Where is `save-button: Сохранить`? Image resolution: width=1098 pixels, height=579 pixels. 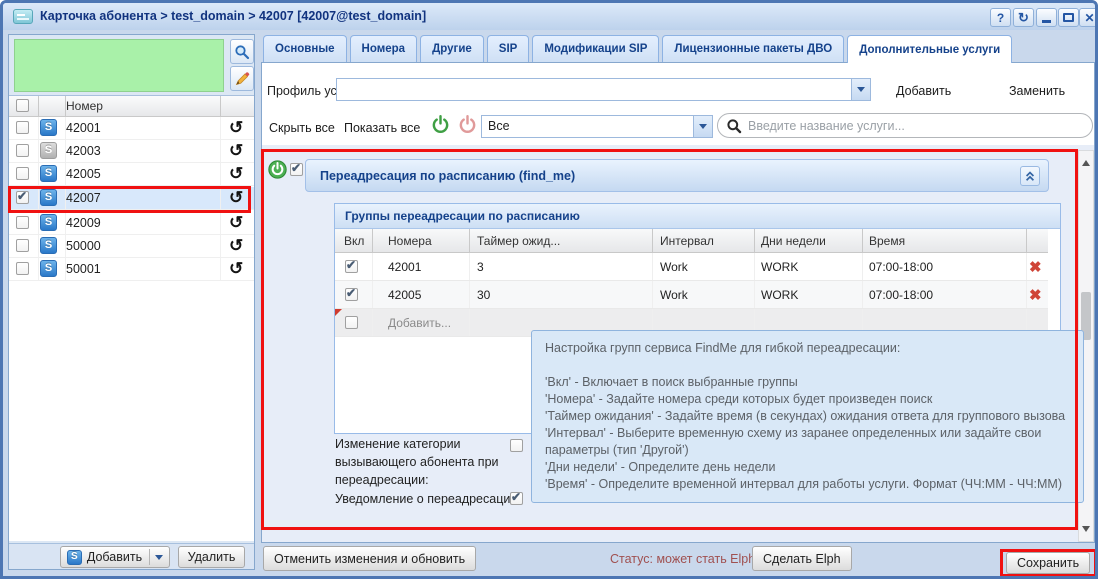
save-button: Сохранить is located at coordinates (1048, 563).